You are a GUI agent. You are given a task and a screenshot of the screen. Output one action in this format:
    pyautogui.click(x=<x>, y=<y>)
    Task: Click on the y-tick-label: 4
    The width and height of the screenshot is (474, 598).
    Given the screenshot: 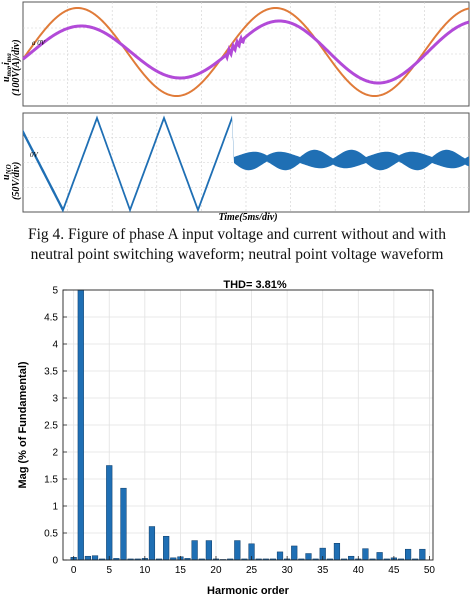 What is the action you would take?
    pyautogui.click(x=55, y=345)
    